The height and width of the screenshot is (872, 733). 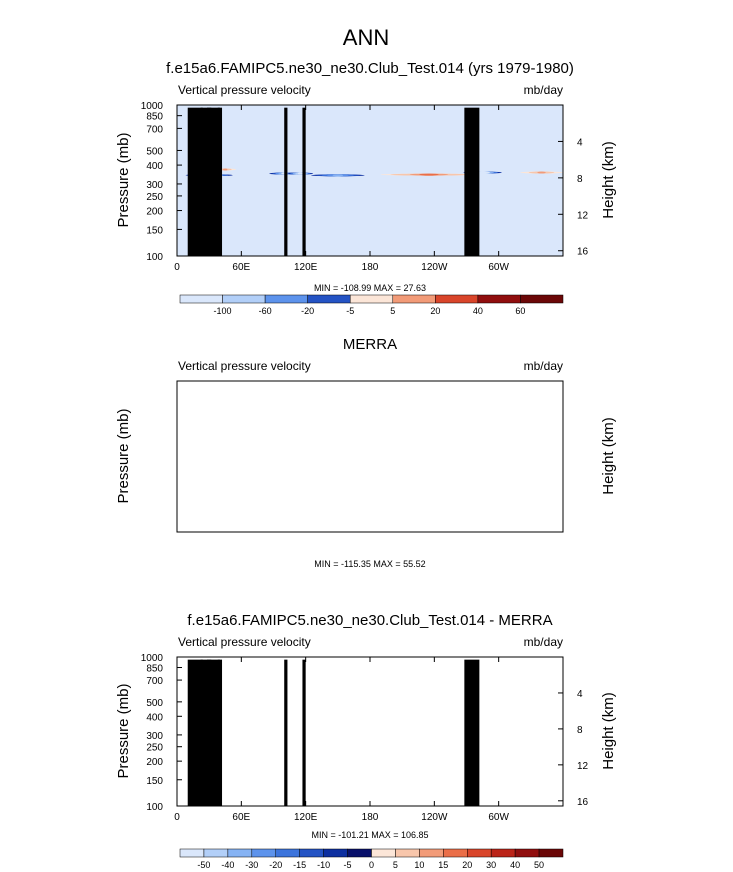 I want to click on colorbar-label: 10, so click(x=419, y=865).